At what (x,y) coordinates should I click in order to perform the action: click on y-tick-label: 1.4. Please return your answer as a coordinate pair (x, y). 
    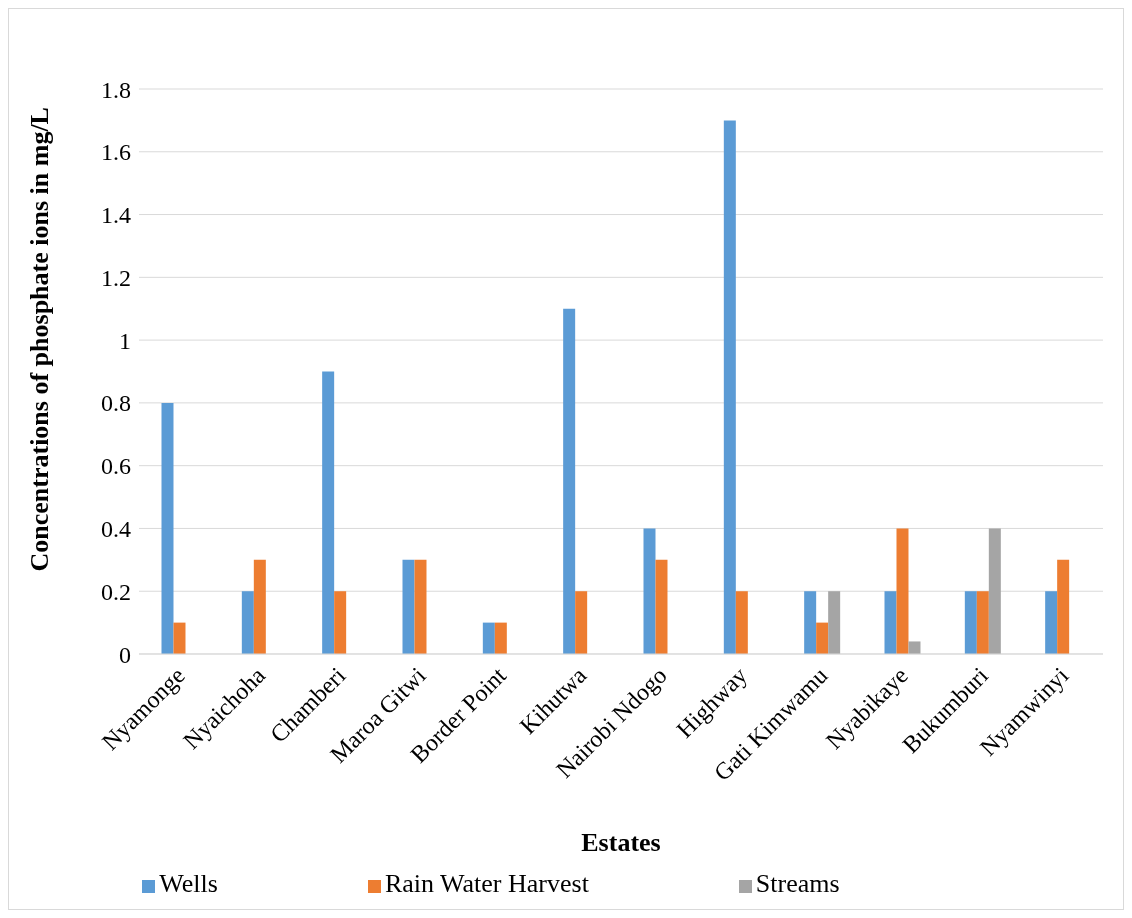
    Looking at the image, I should click on (116, 215).